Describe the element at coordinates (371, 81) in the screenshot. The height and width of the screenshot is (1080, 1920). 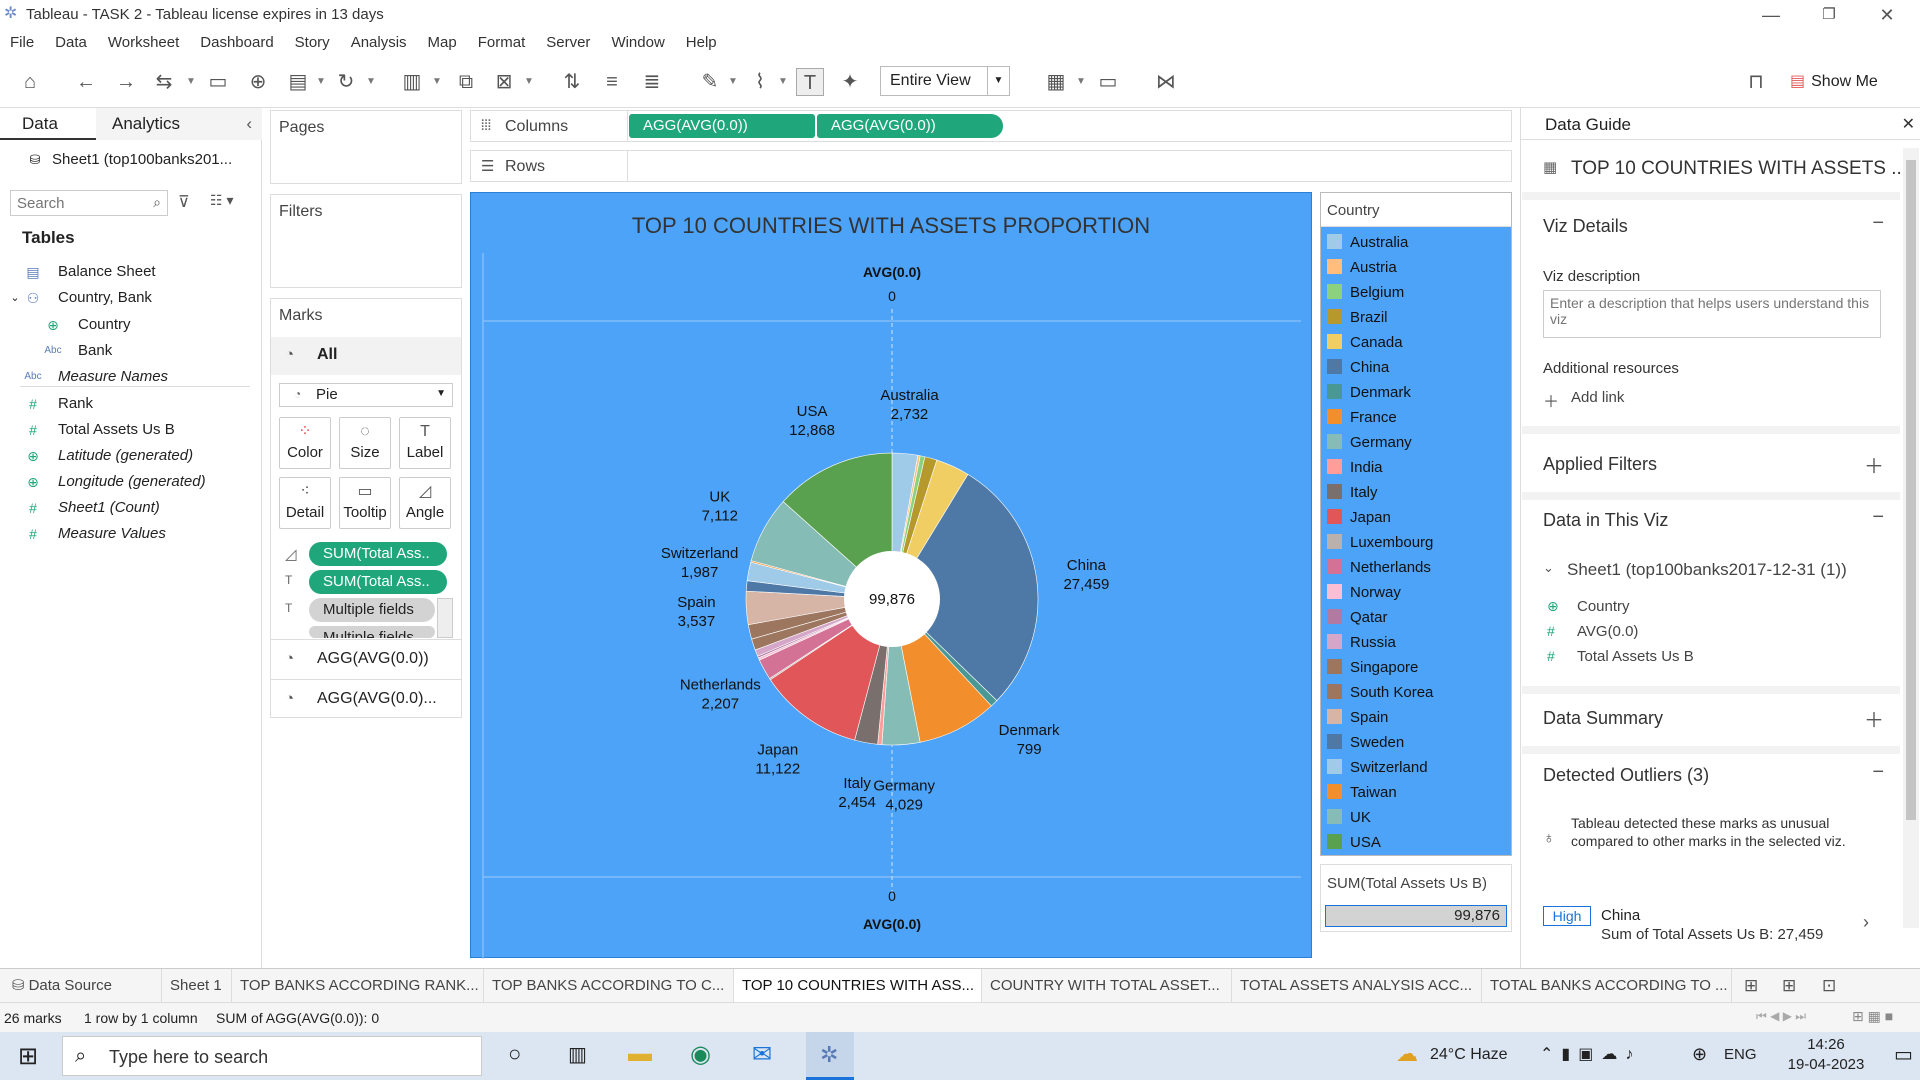
I see `refresh-dropdown-icon: ▼` at that location.